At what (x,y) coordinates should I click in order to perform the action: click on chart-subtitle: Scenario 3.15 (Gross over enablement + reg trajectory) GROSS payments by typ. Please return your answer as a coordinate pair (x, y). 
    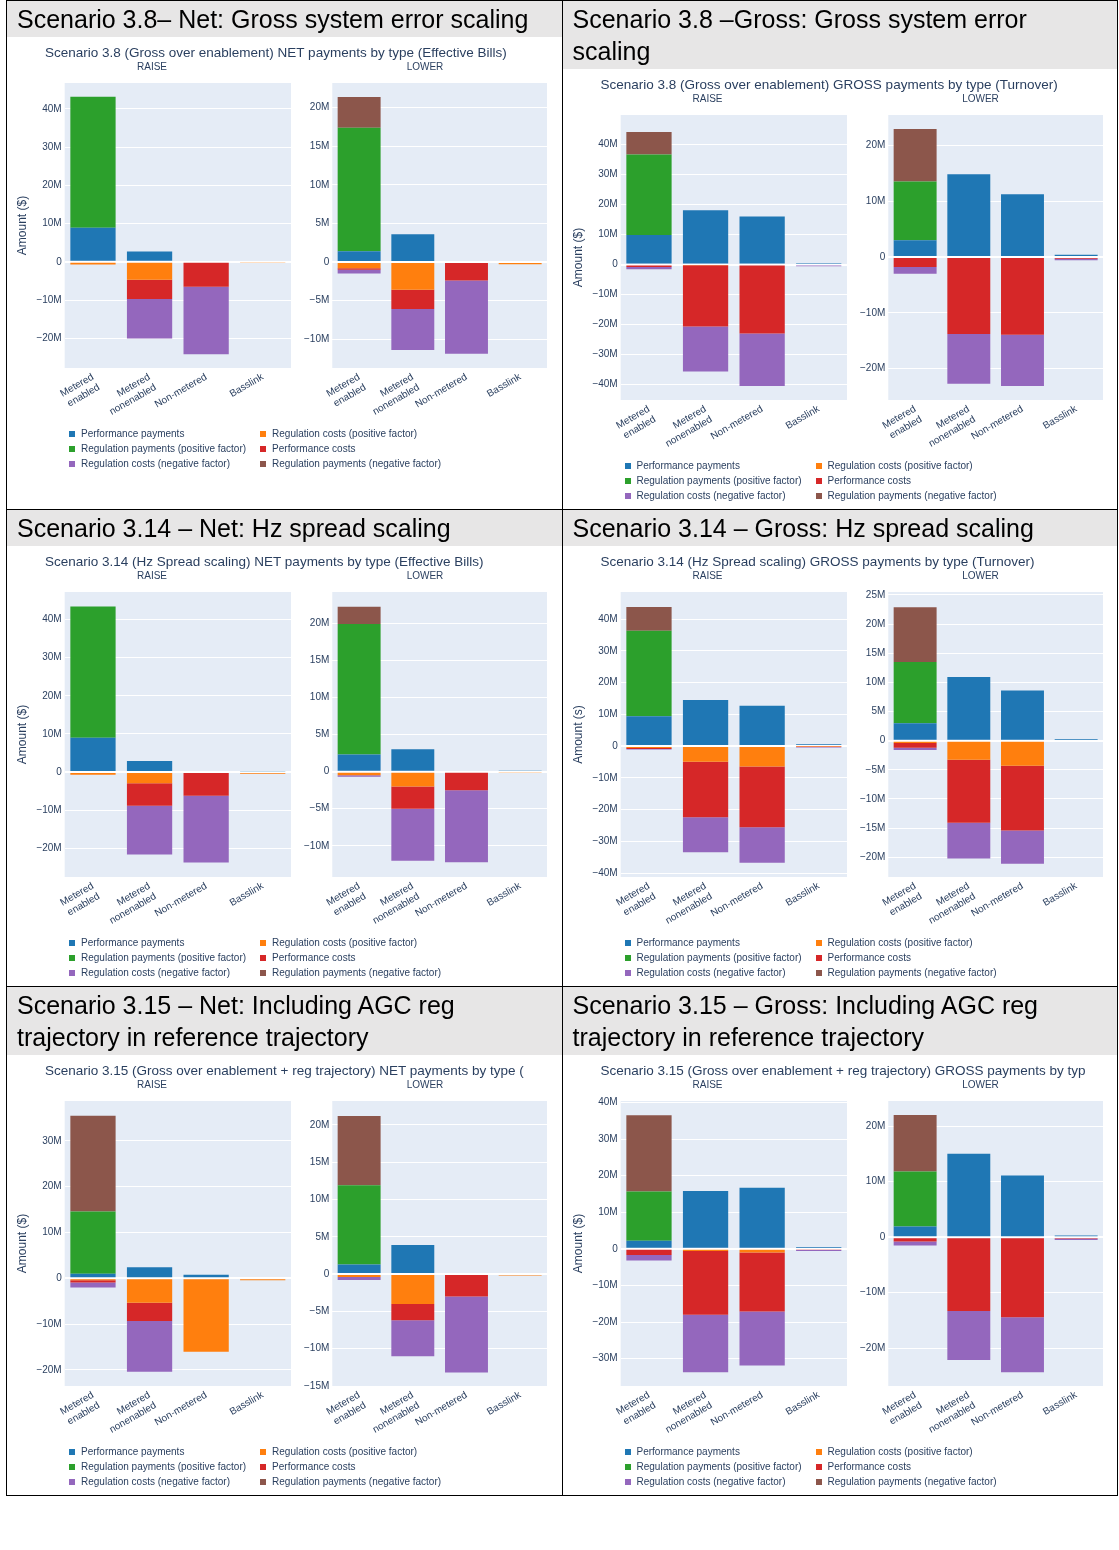
    Looking at the image, I should click on (843, 1070).